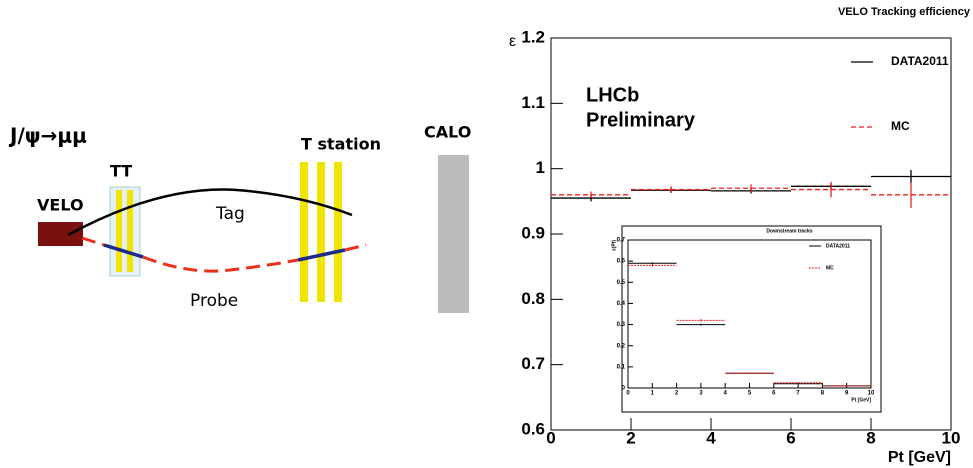  I want to click on x-tick-label: 7, so click(798, 394).